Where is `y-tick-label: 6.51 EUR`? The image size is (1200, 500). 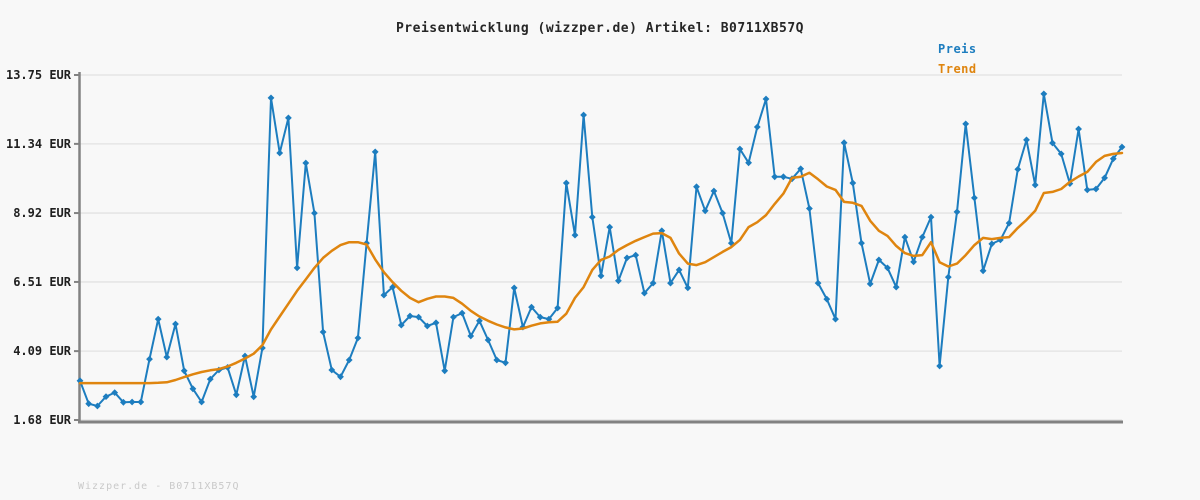 y-tick-label: 6.51 EUR is located at coordinates (42, 282).